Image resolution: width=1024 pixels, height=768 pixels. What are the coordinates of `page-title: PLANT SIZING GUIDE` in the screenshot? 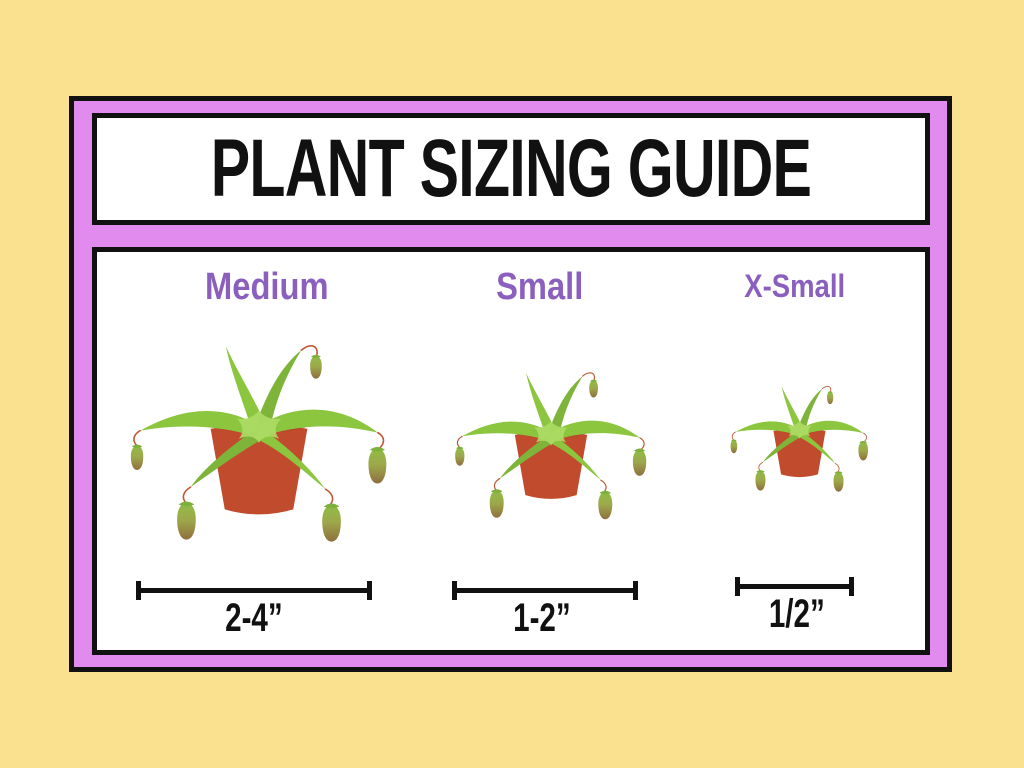 It's located at (511, 168).